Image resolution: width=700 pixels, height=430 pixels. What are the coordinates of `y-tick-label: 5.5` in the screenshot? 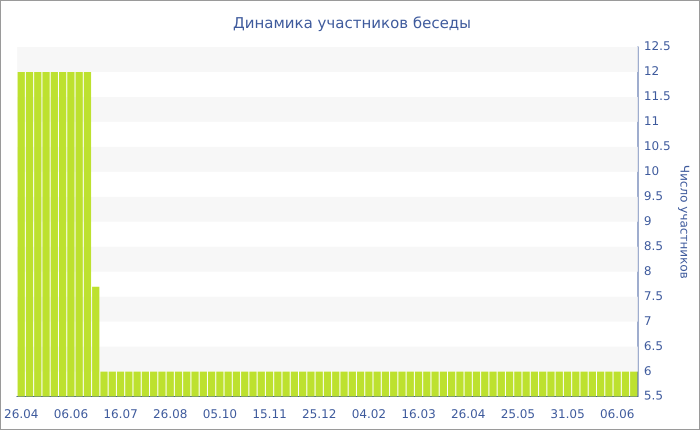 It's located at (653, 395).